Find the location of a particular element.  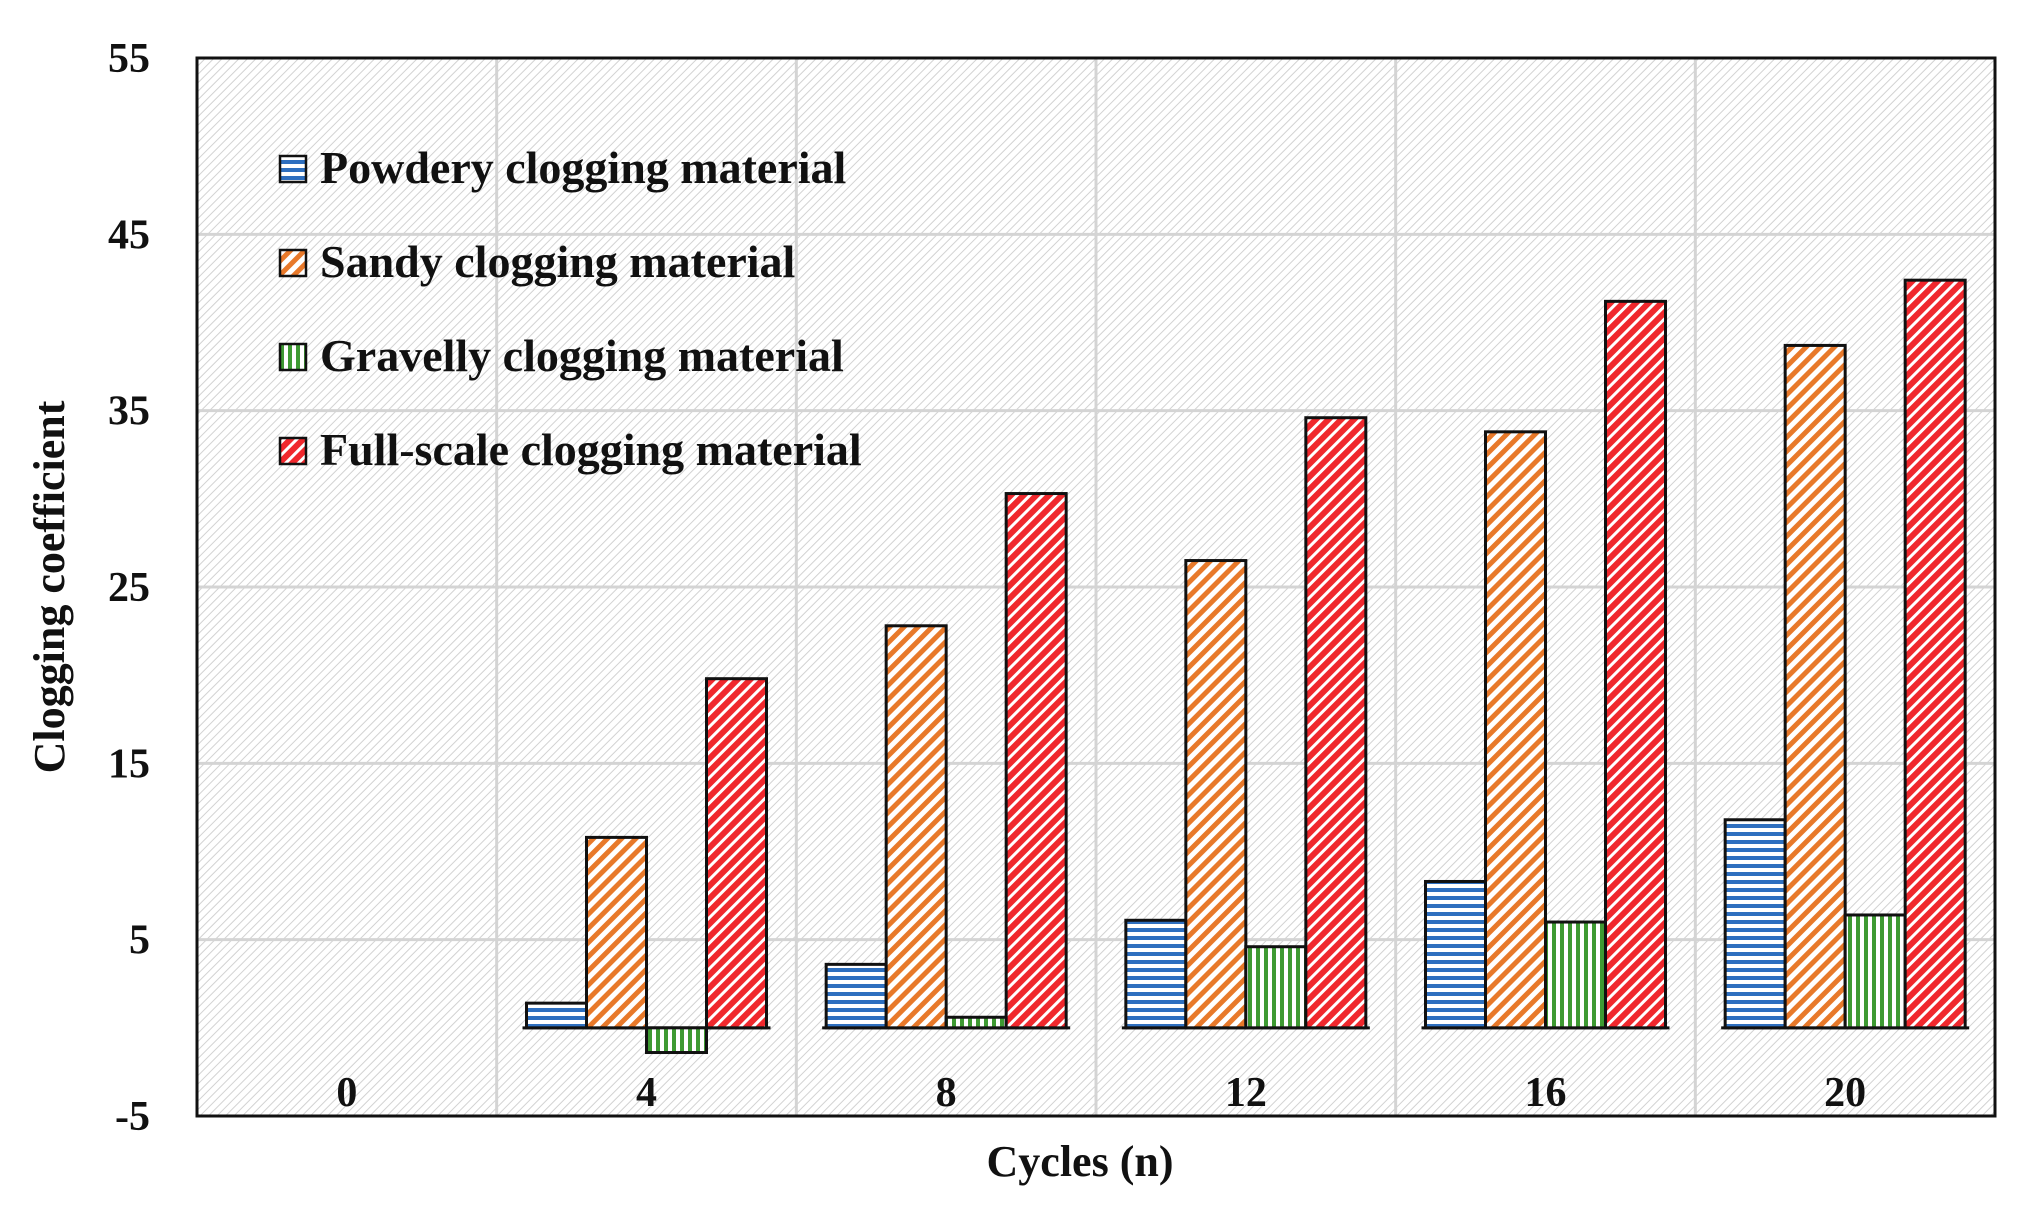

y-tick-label: 35 is located at coordinates (129, 412).